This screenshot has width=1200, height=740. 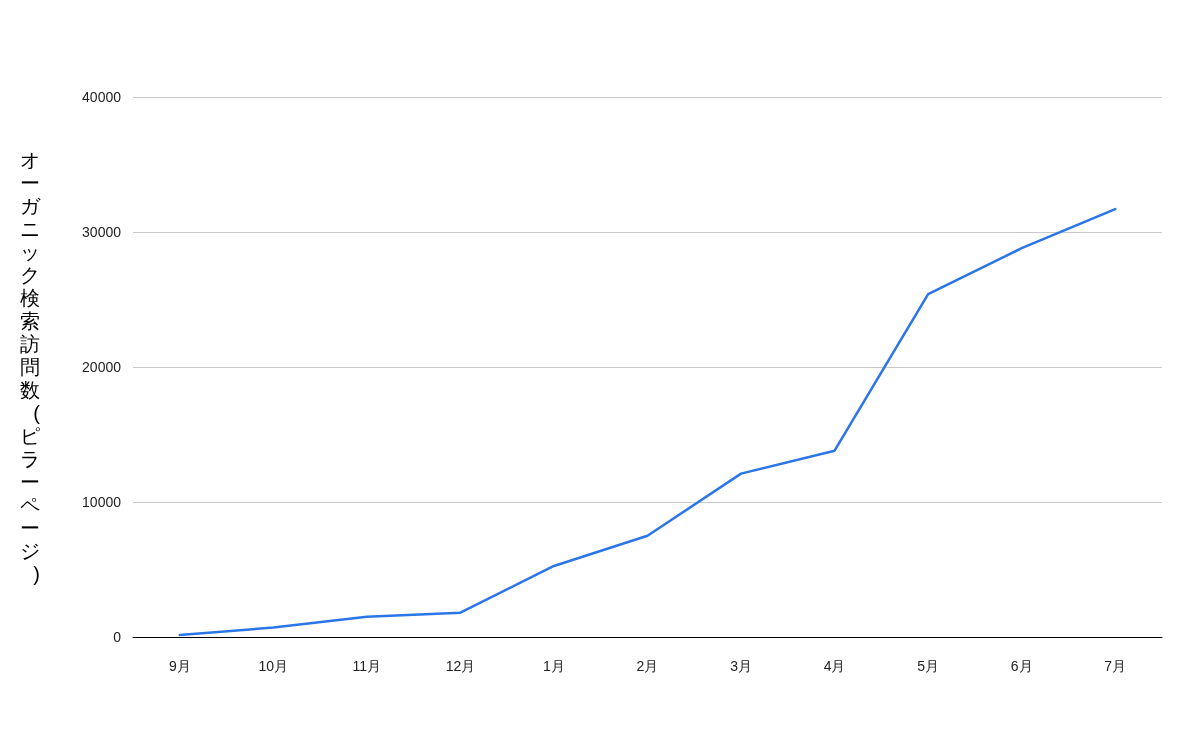 I want to click on x-tick-label: 2月, so click(x=647, y=666).